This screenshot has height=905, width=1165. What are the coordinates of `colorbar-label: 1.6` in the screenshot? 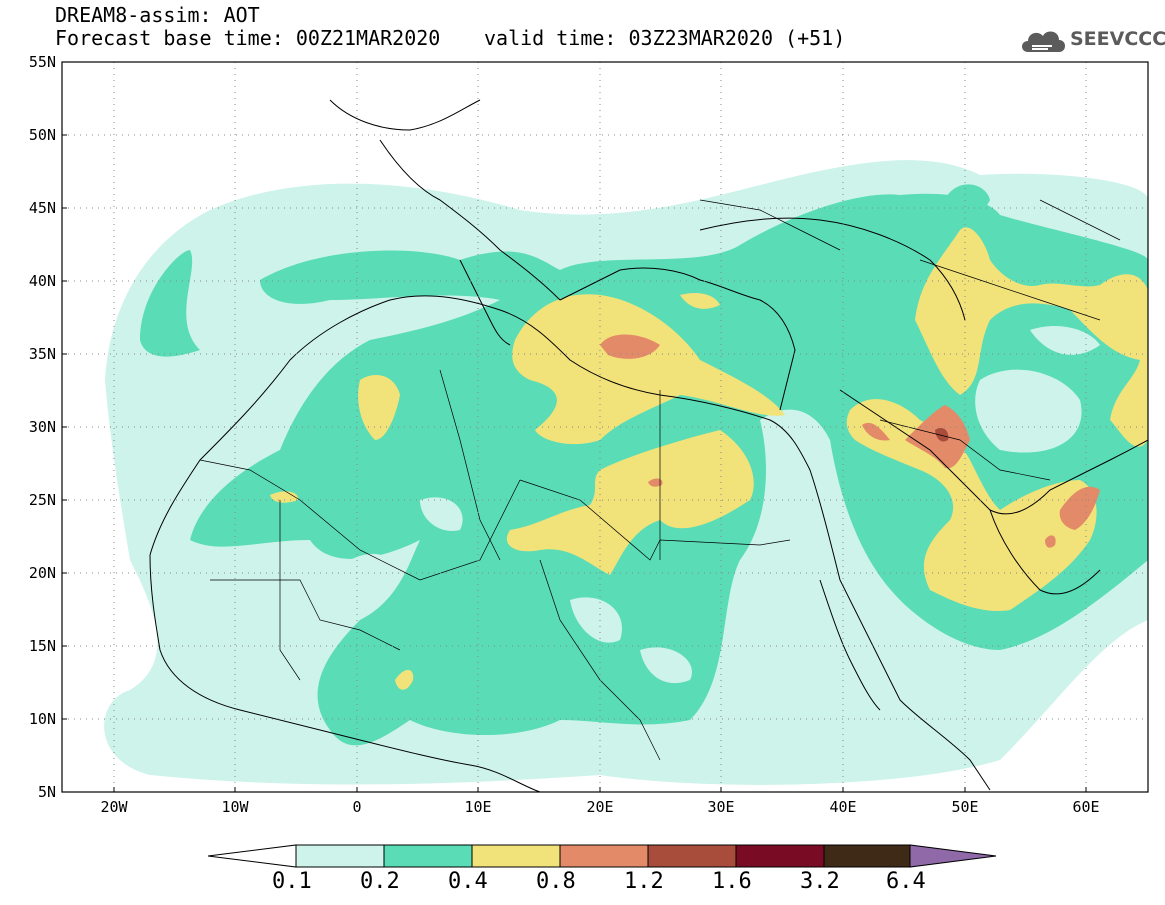 It's located at (732, 881).